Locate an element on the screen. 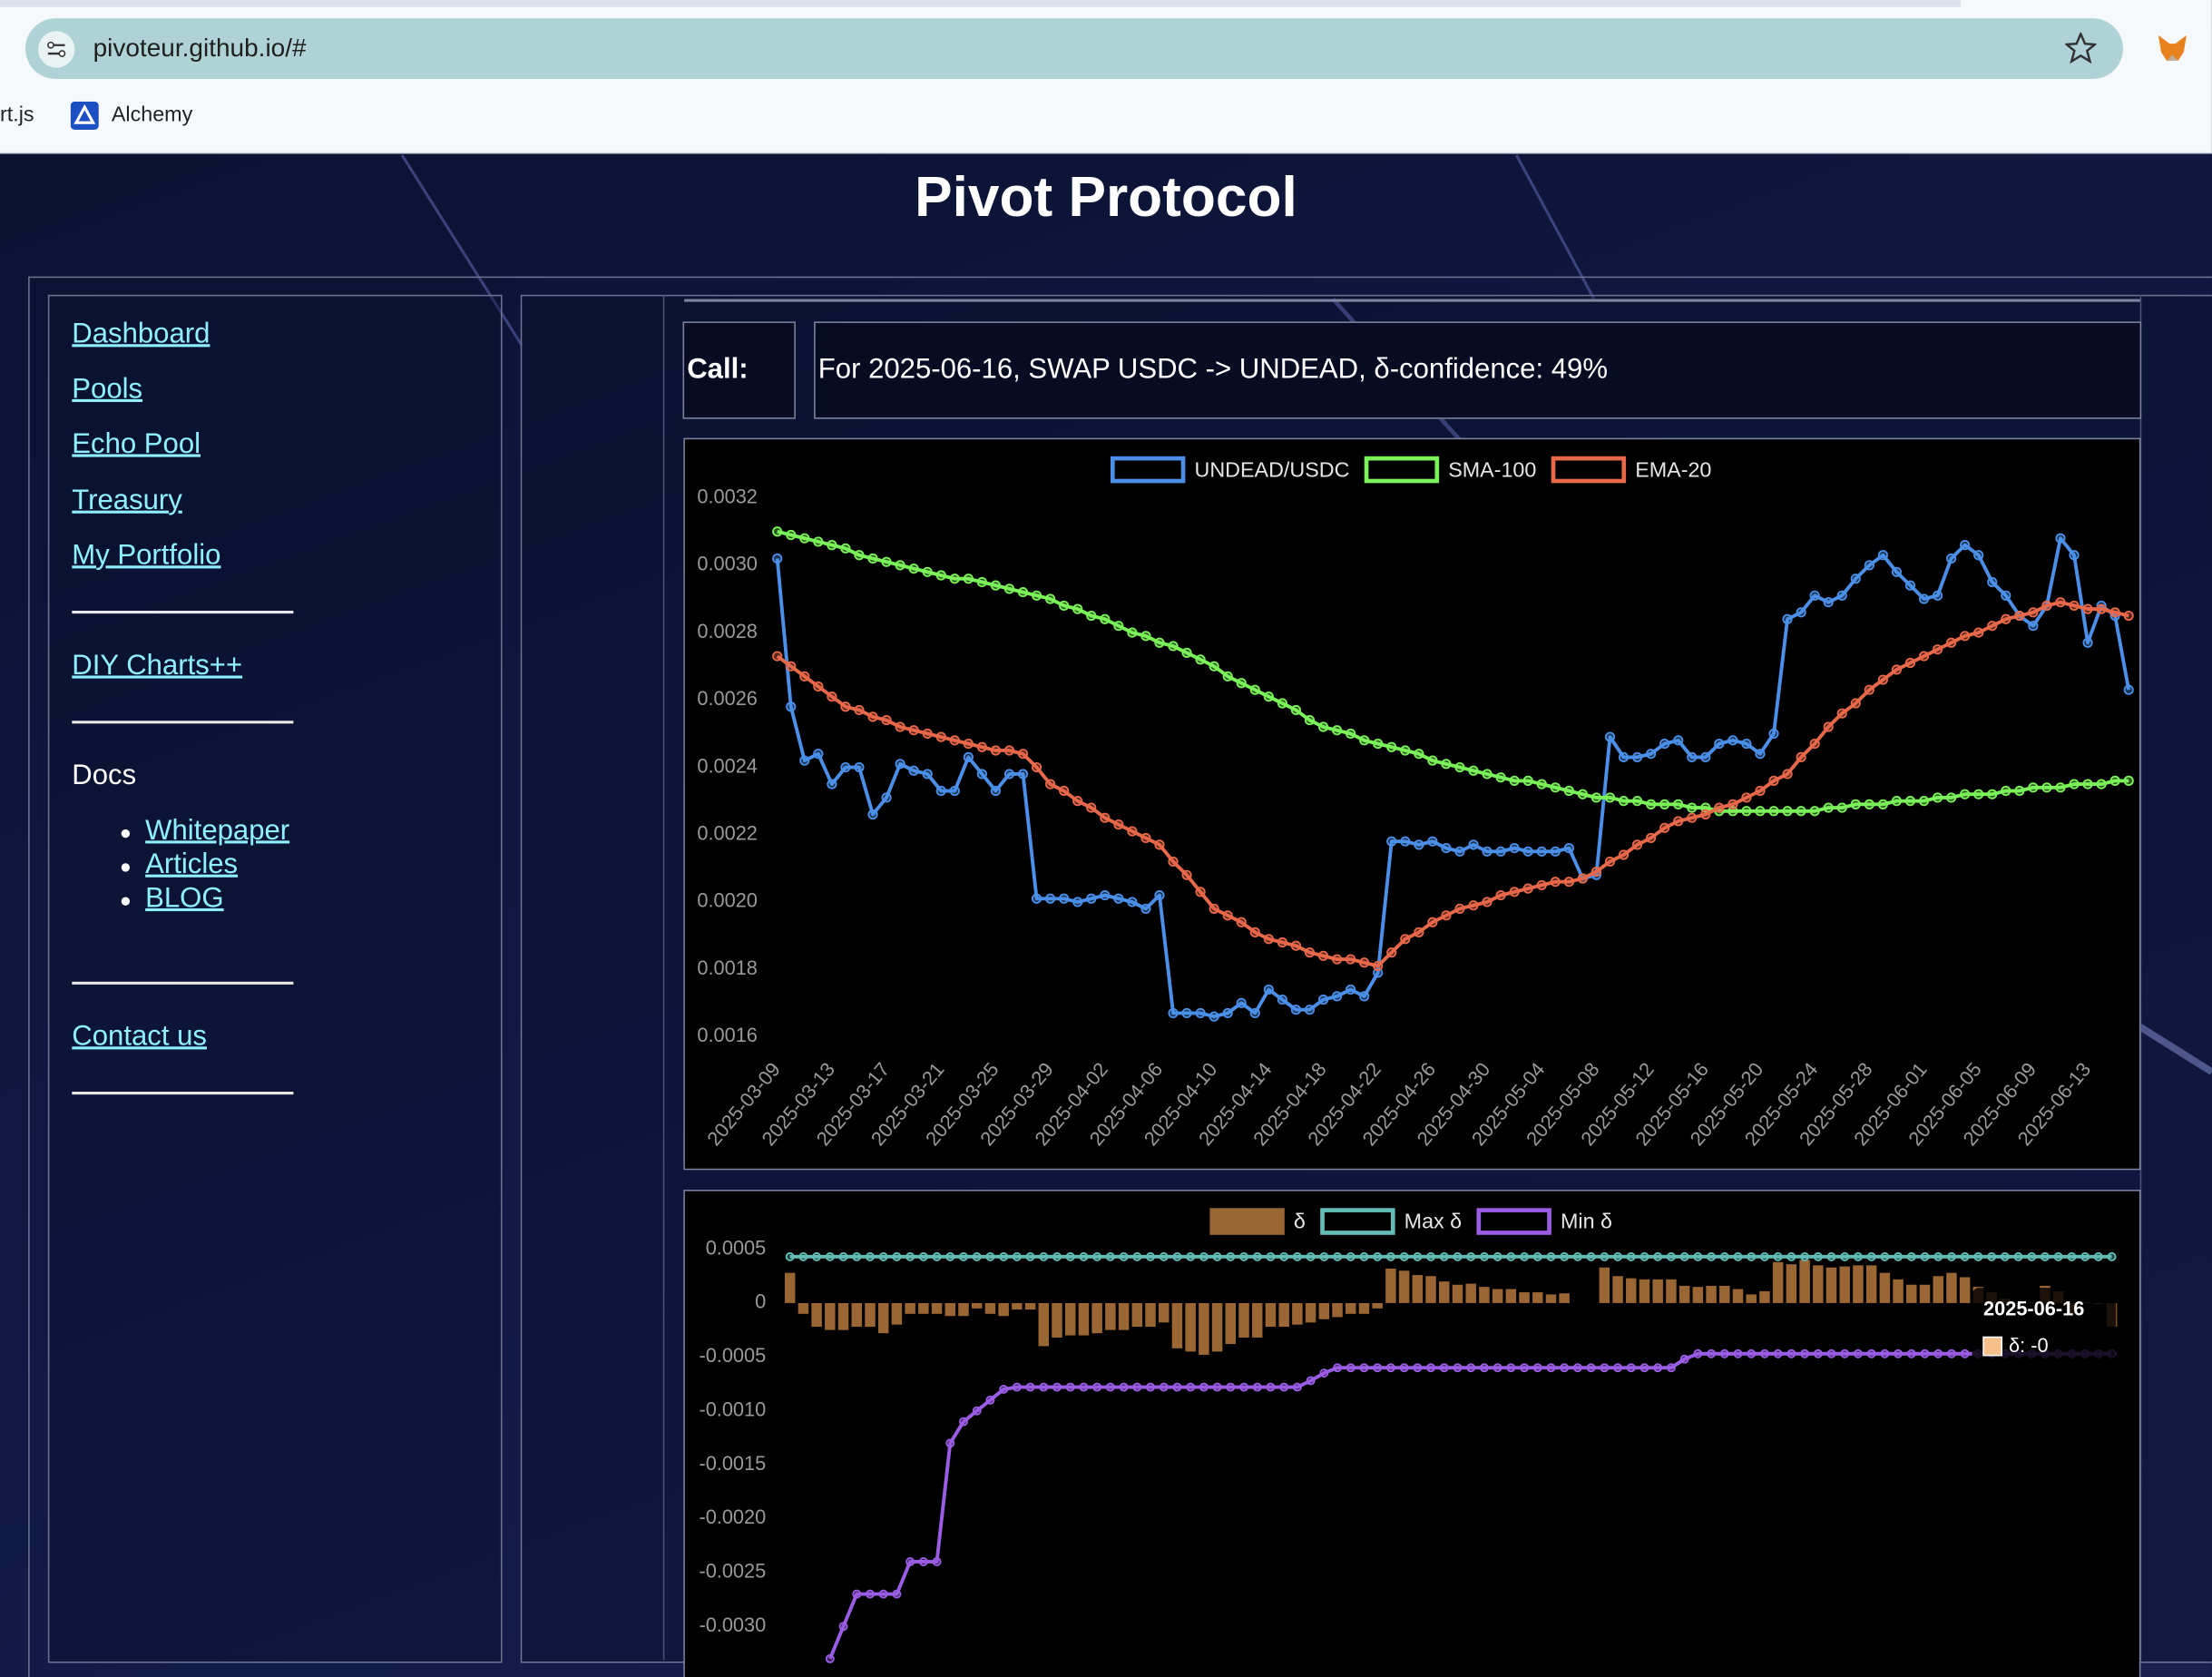 Image resolution: width=2212 pixels, height=1677 pixels. url-text: pivoteur.github.io/# is located at coordinates (200, 48).